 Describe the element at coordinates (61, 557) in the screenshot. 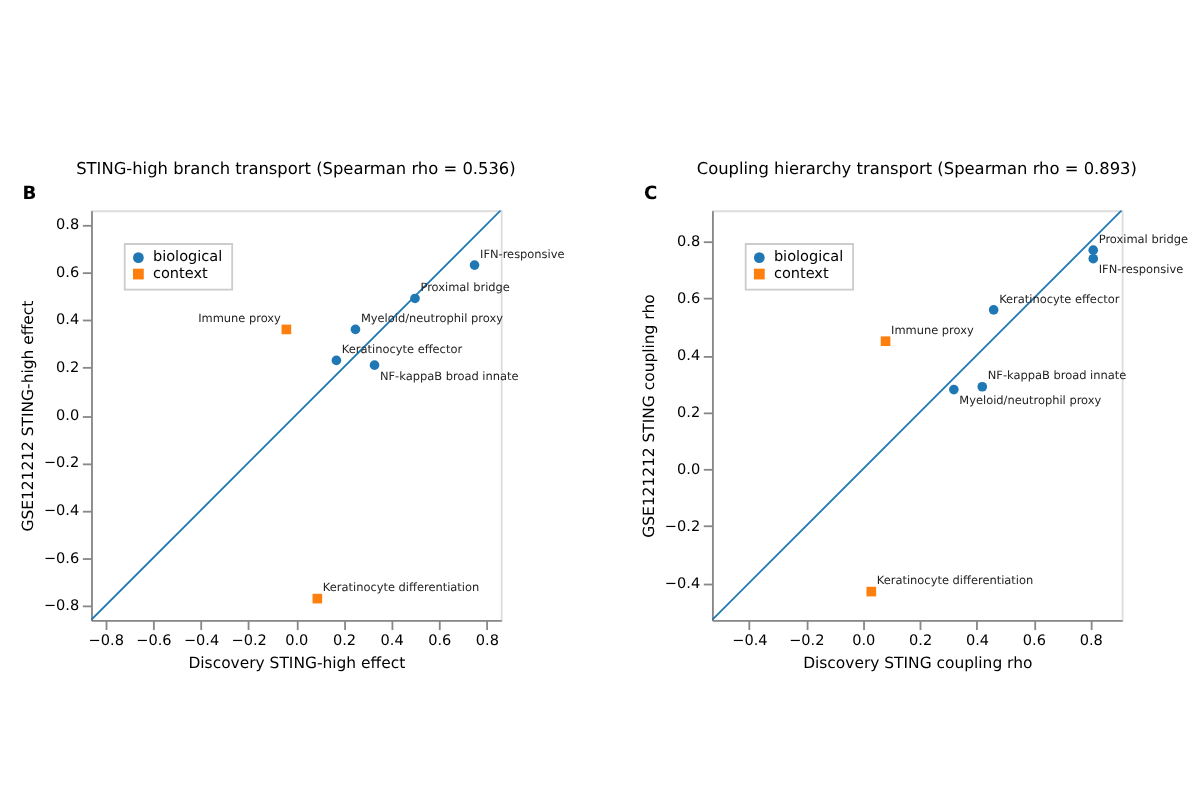

I see `y-tick-label: −0.6` at that location.